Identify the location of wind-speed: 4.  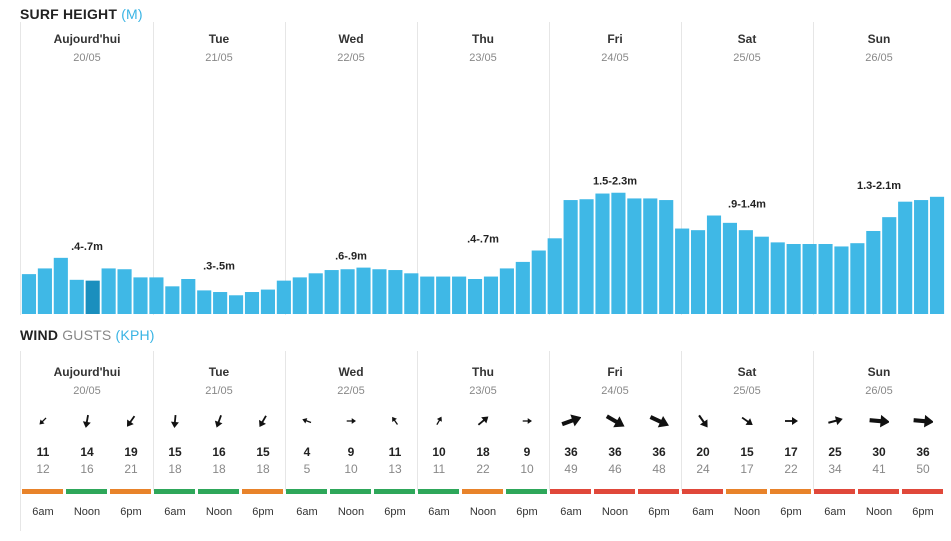
(307, 452).